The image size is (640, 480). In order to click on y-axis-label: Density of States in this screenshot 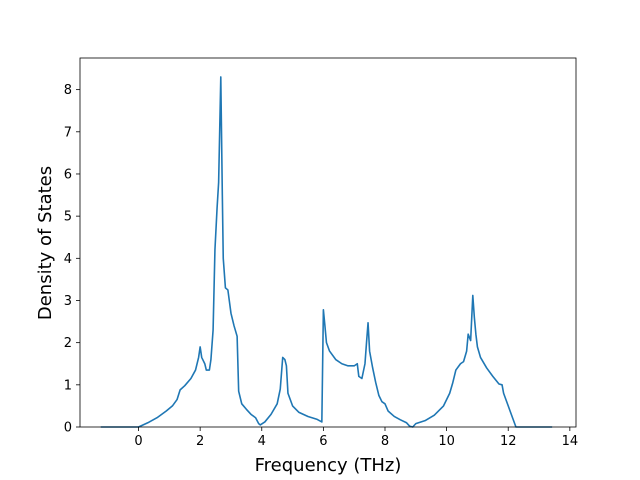, I will do `click(45, 243)`.